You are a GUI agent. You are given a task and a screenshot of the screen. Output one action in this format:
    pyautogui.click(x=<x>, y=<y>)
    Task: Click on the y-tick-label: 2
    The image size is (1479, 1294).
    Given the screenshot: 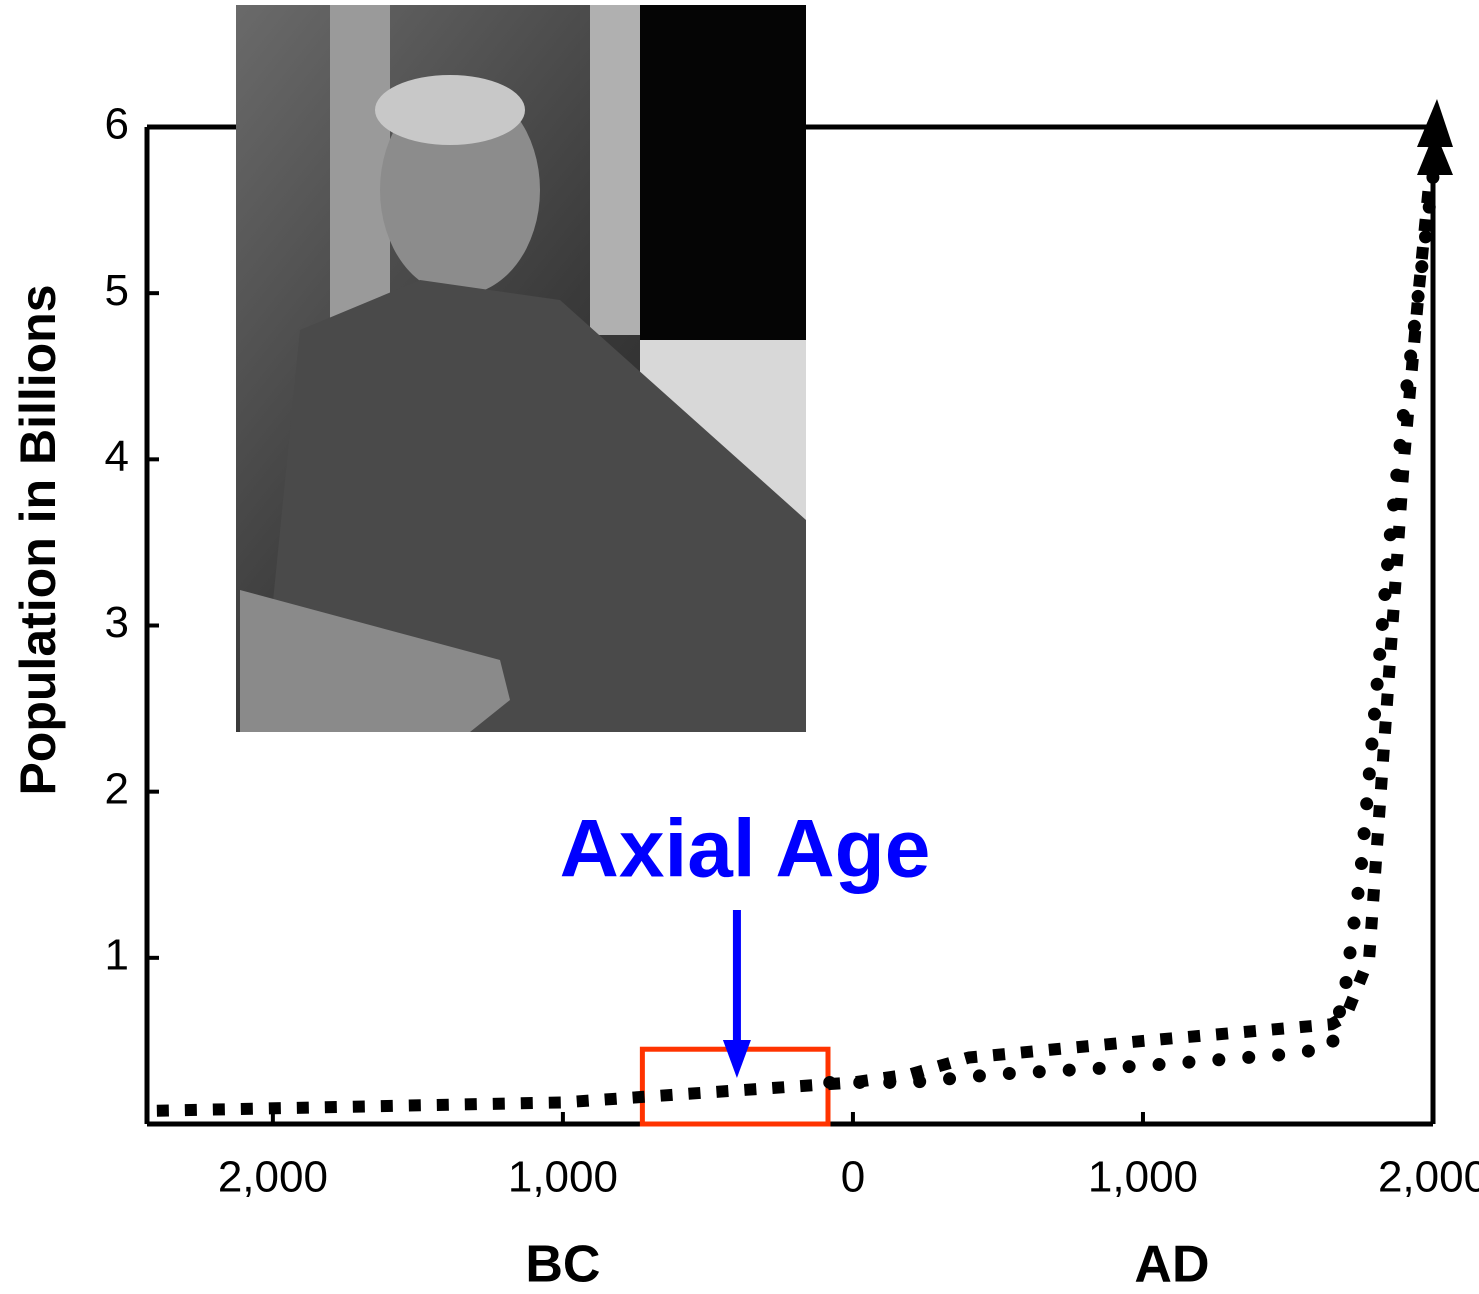 What is the action you would take?
    pyautogui.click(x=117, y=788)
    